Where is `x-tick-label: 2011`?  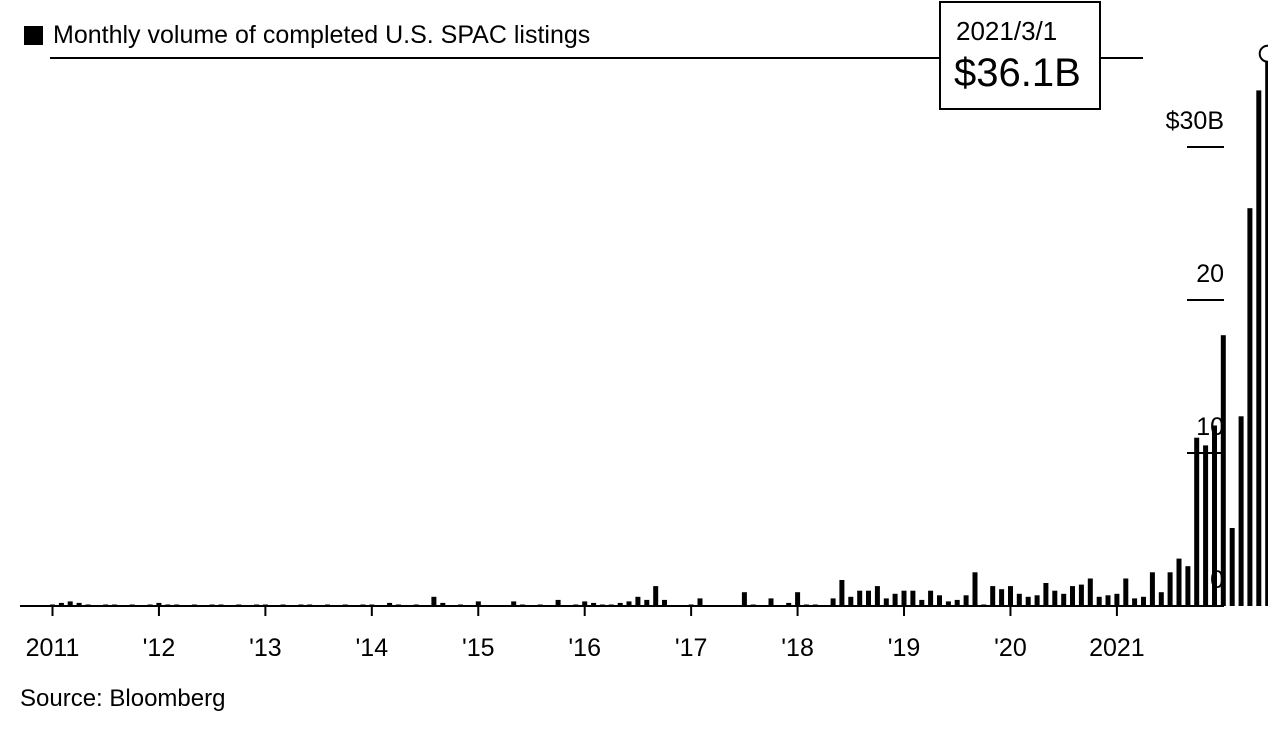 x-tick-label: 2011 is located at coordinates (53, 648).